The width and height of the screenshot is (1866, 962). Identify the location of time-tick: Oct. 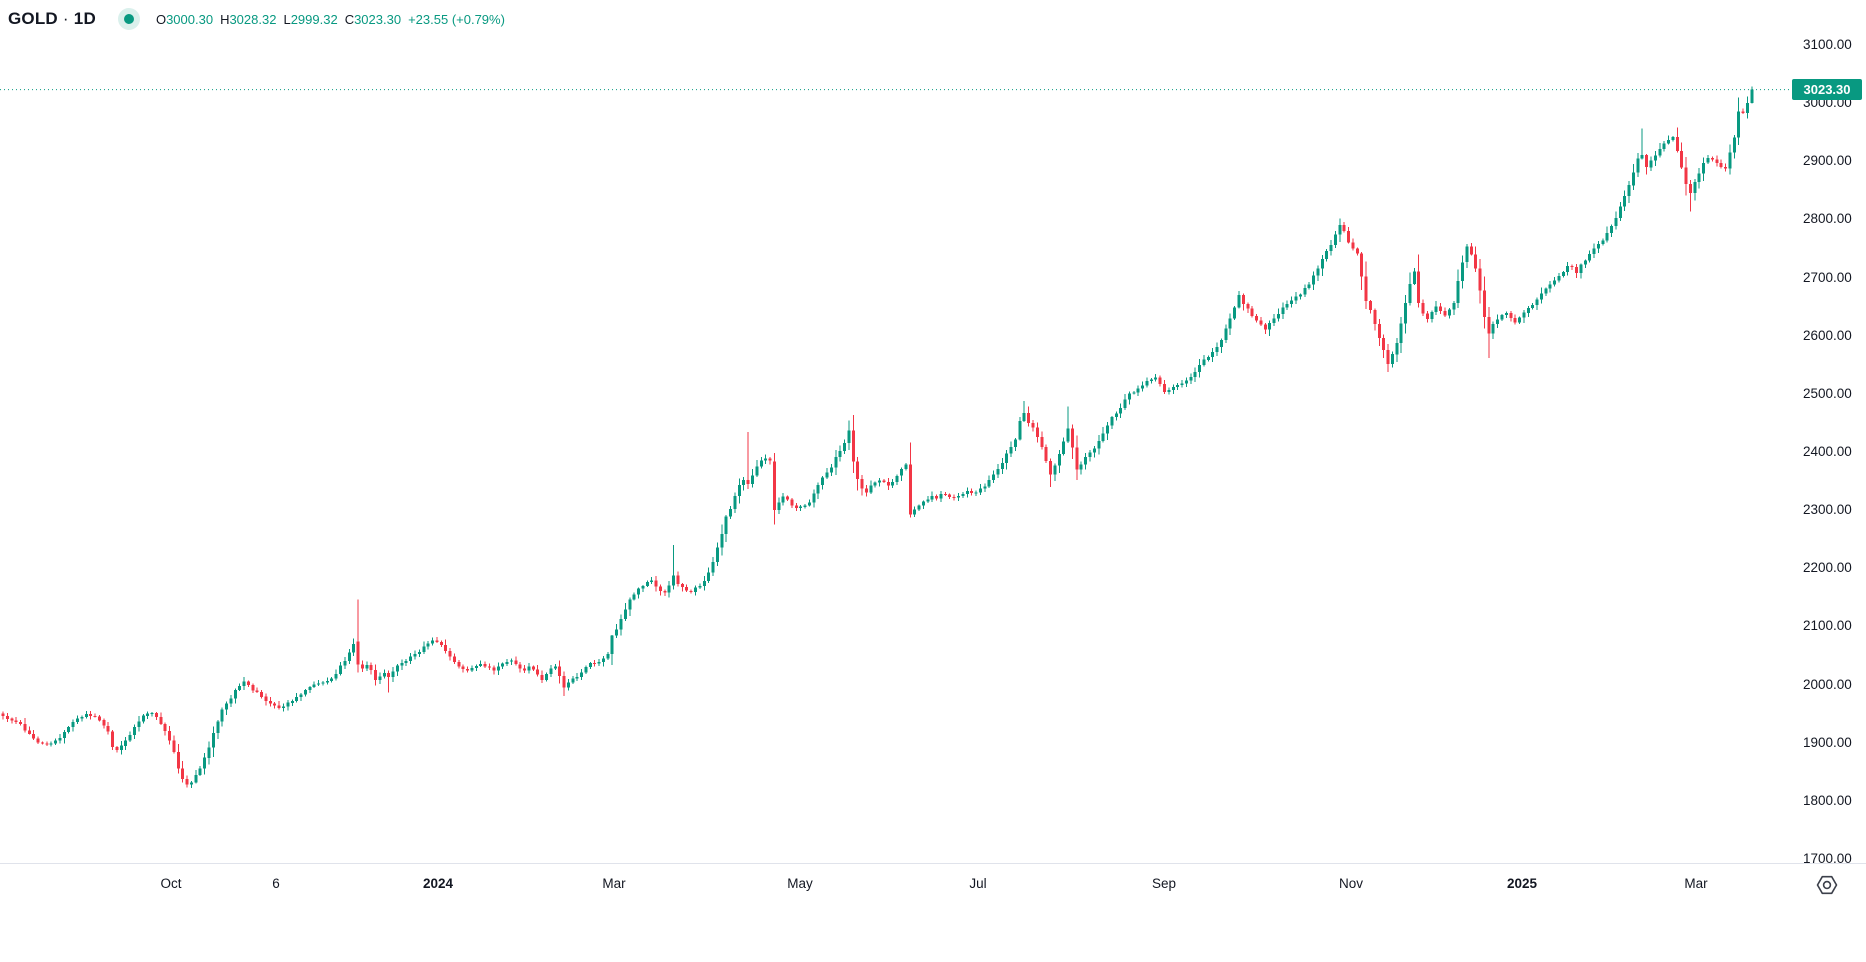
(171, 883).